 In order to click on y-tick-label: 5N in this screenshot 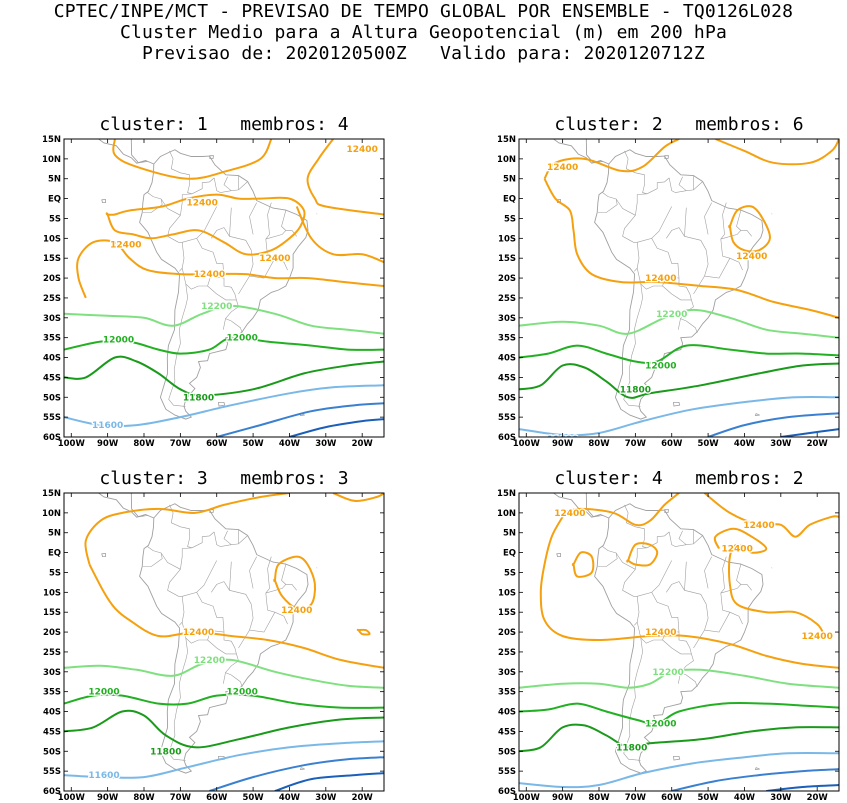, I will do `click(509, 534)`.